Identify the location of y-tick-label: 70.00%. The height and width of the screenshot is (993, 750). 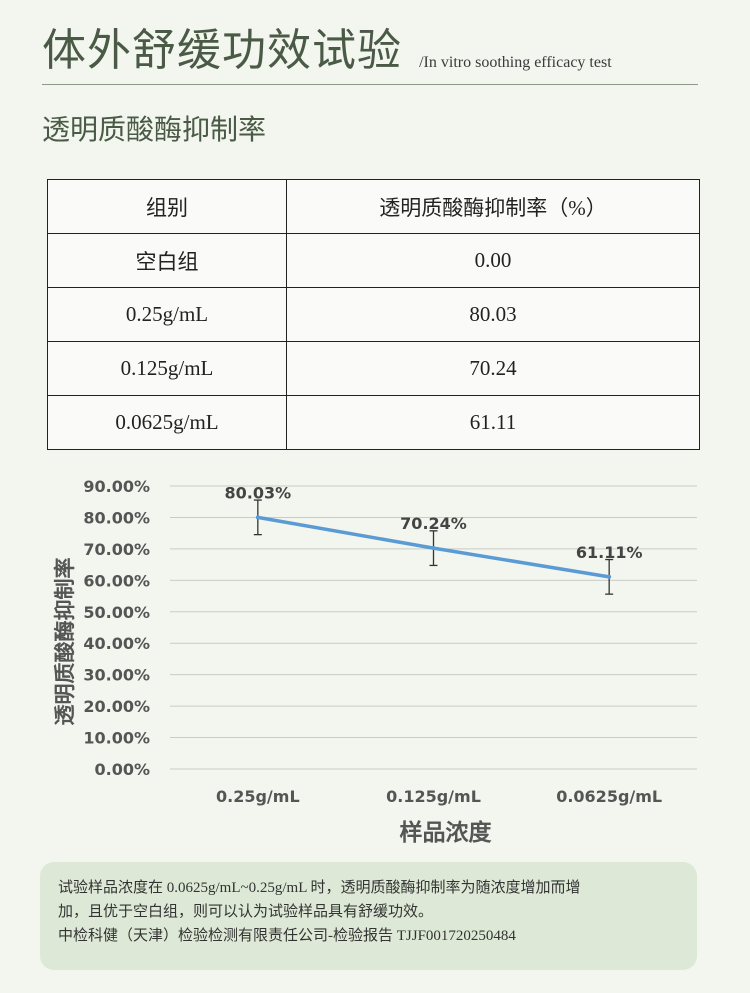
(116, 549).